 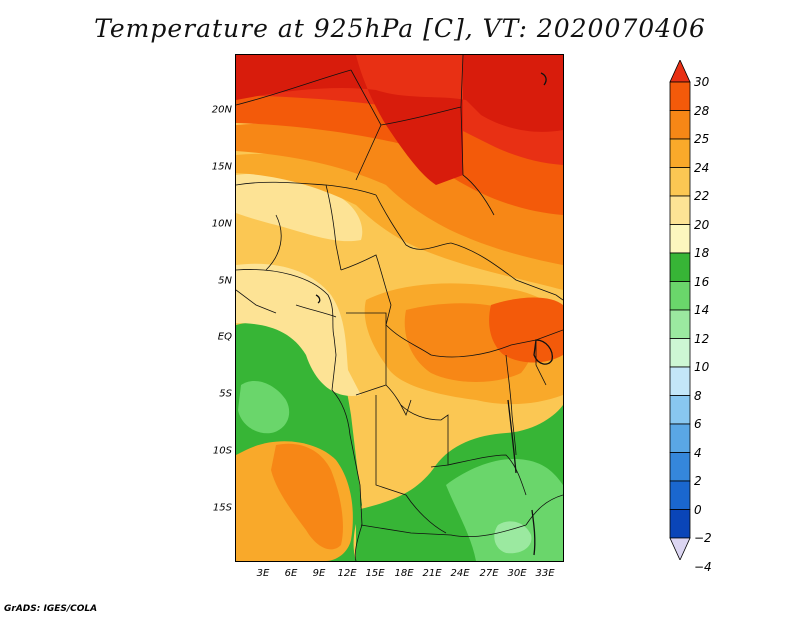 I want to click on lon-label: 24E, so click(x=460, y=573).